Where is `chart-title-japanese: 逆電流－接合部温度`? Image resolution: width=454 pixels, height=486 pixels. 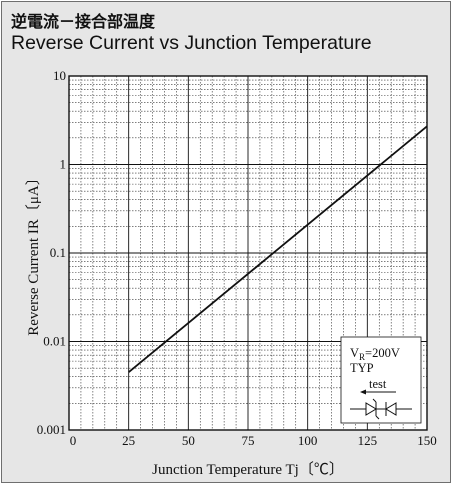 chart-title-japanese: 逆電流－接合部温度 is located at coordinates (83, 21).